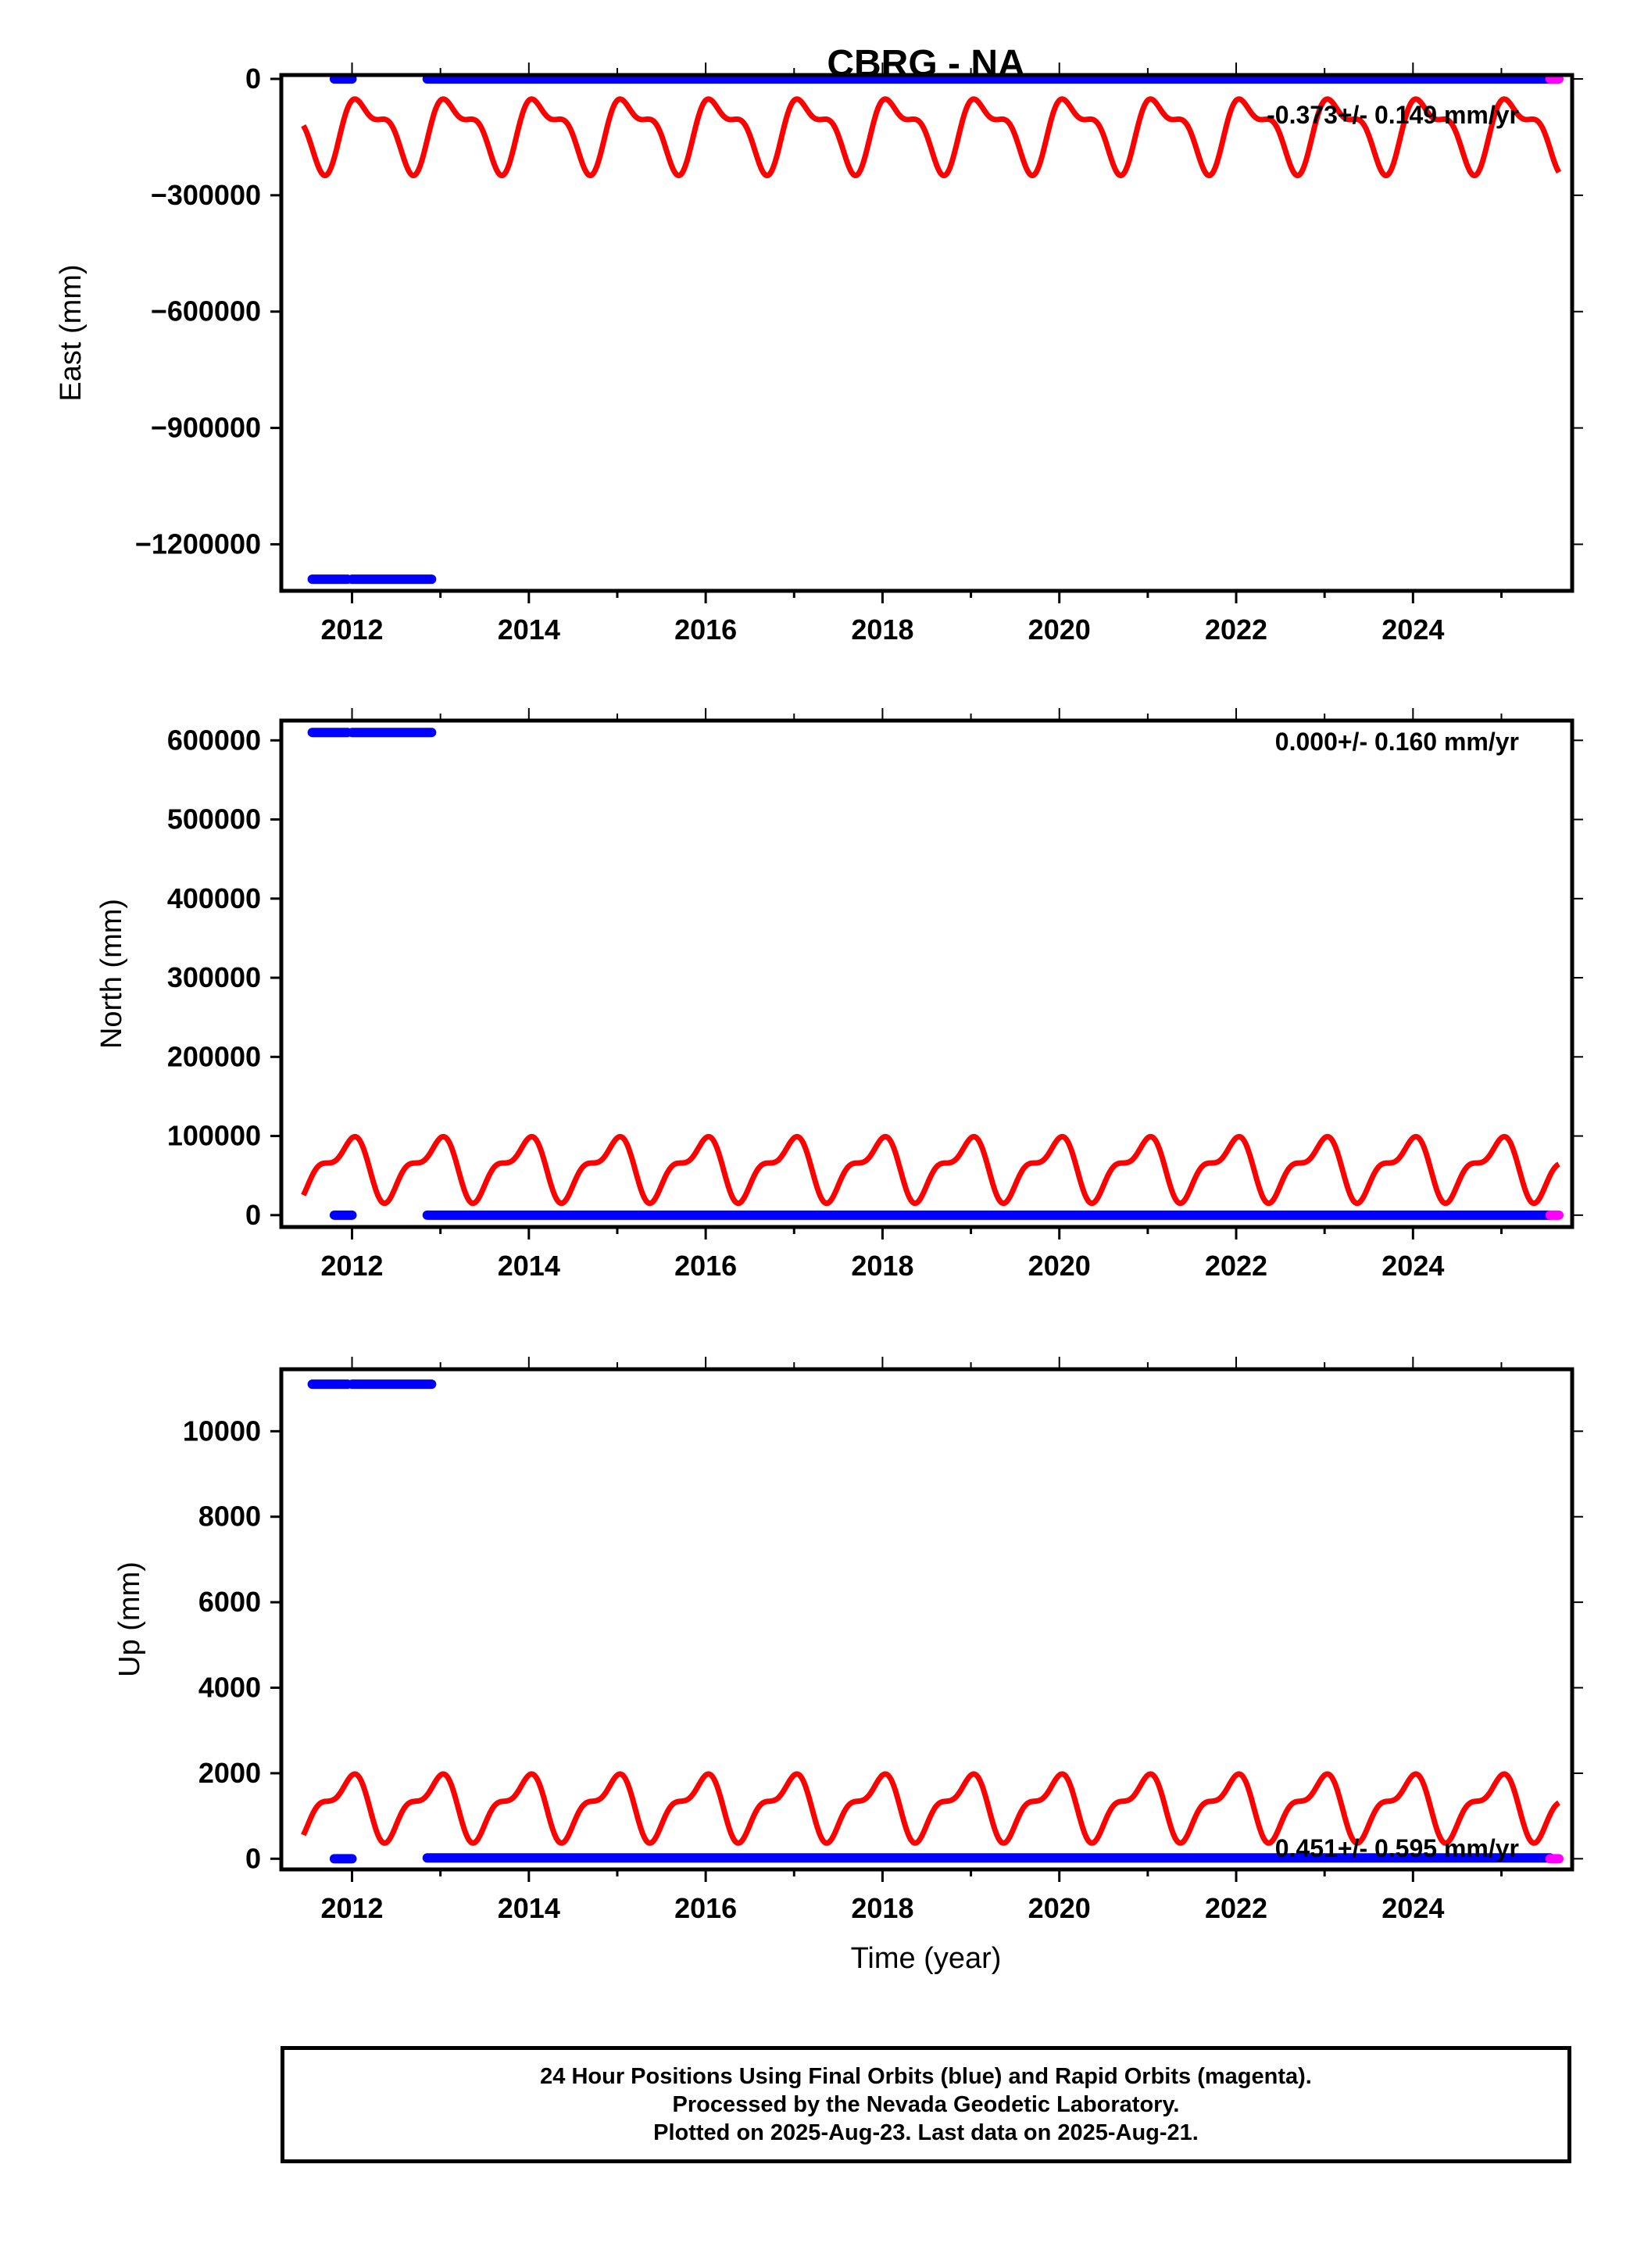  I want to click on up-y-tick-label: 2000, so click(229, 1773).